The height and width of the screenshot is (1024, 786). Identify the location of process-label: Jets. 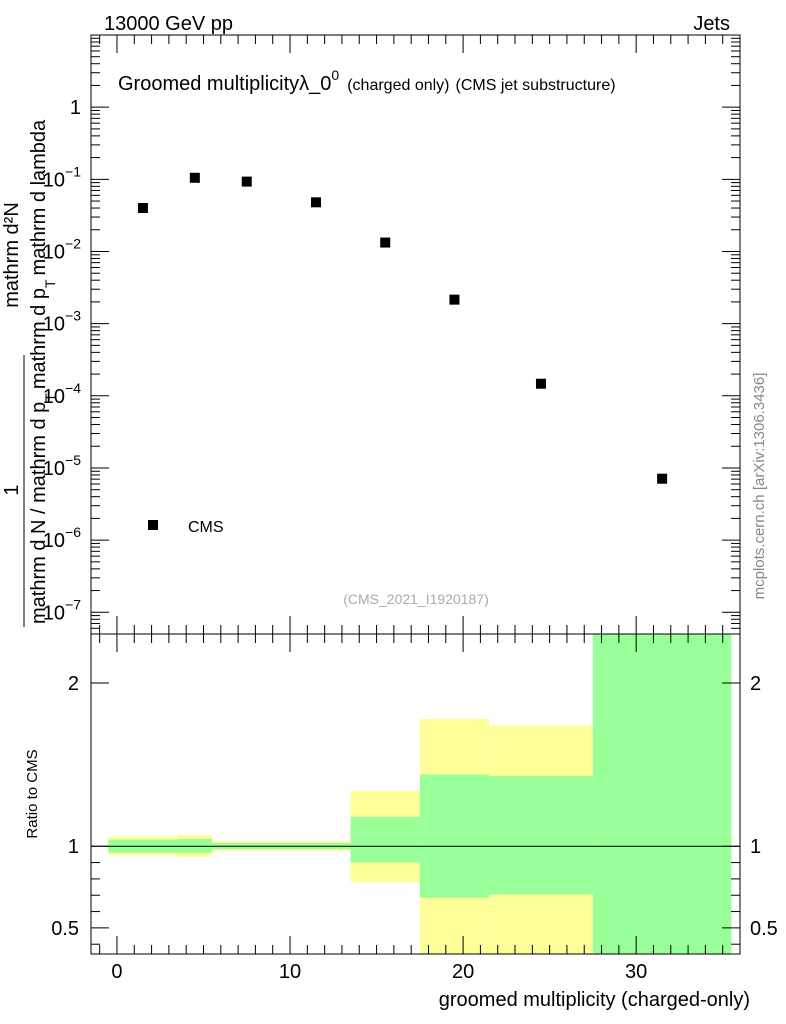
(711, 24).